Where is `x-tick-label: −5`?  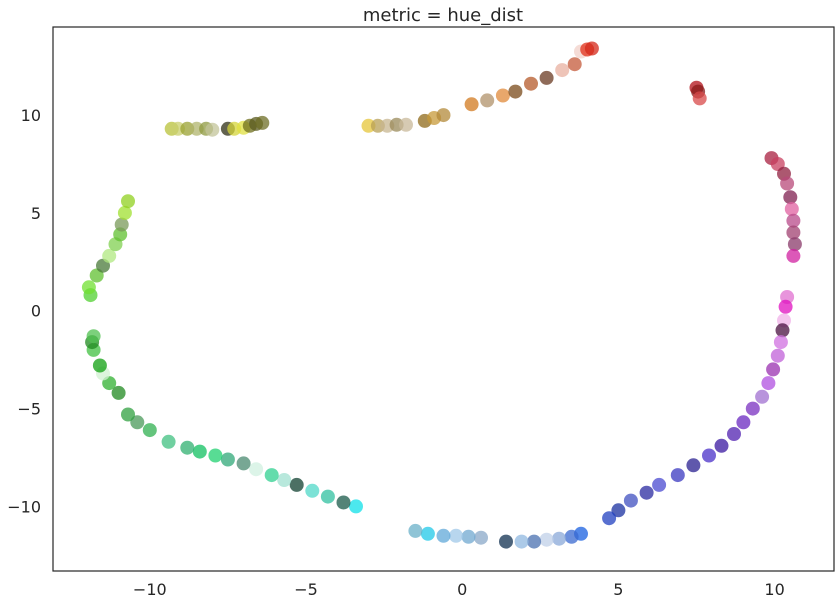 x-tick-label: −5 is located at coordinates (306, 589).